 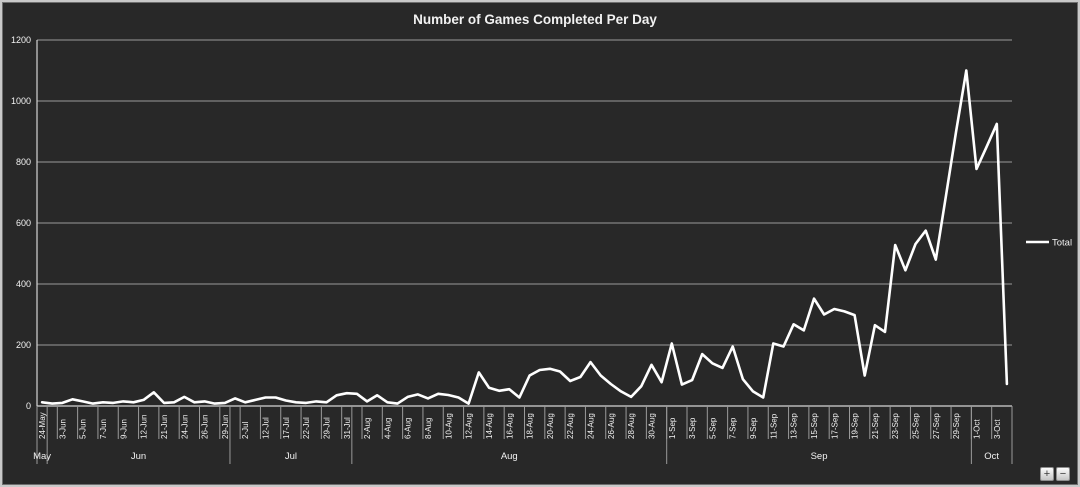 I want to click on x-axis-date-label: 6-Aug, so click(x=408, y=428).